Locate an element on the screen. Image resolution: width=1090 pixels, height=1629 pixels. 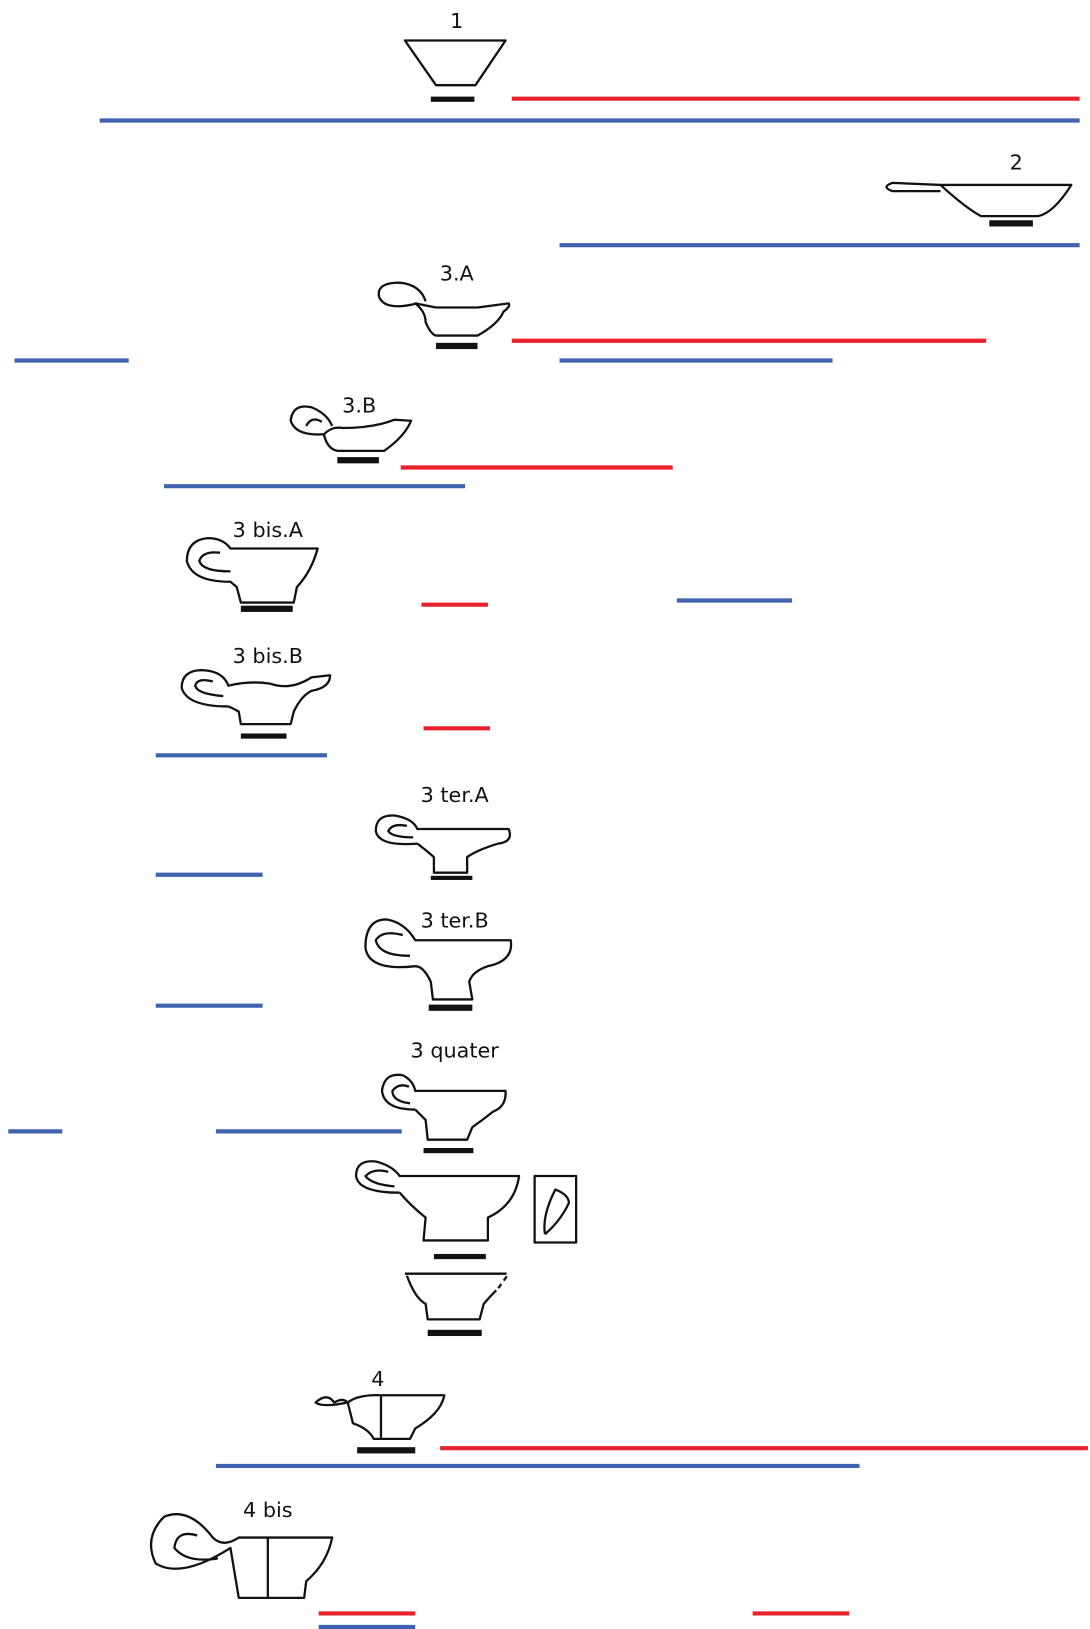
type-label: 3 ter.B is located at coordinates (455, 921).